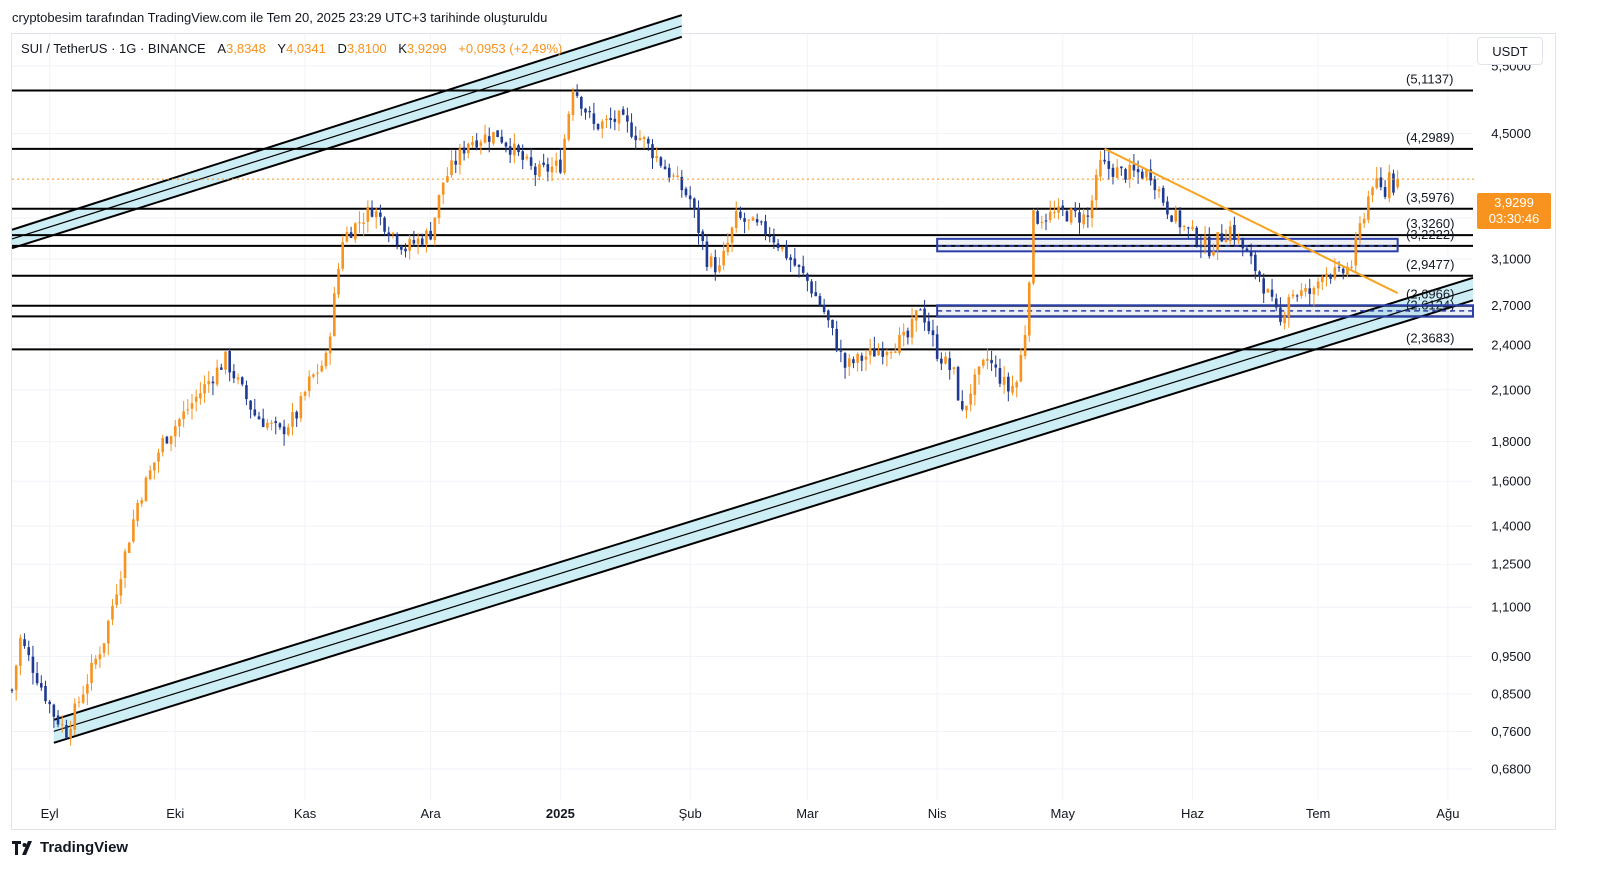 This screenshot has width=1600, height=887. Describe the element at coordinates (70, 847) in the screenshot. I see `tradingview-logo: TradingView` at that location.